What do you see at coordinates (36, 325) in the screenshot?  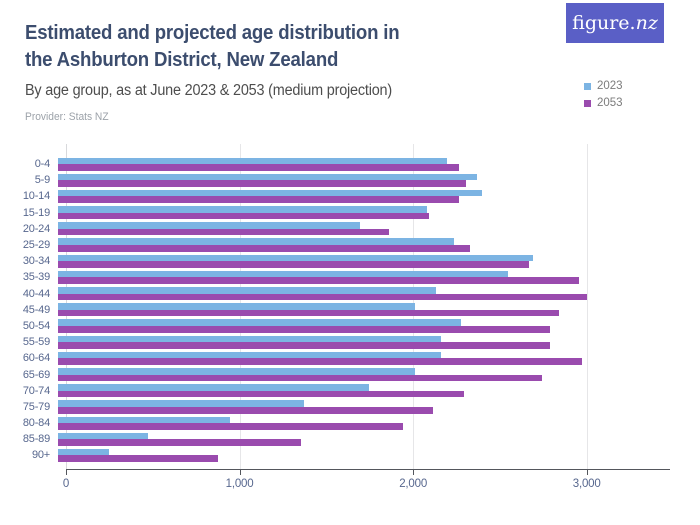 I see `y-axis-label: 50-54` at bounding box center [36, 325].